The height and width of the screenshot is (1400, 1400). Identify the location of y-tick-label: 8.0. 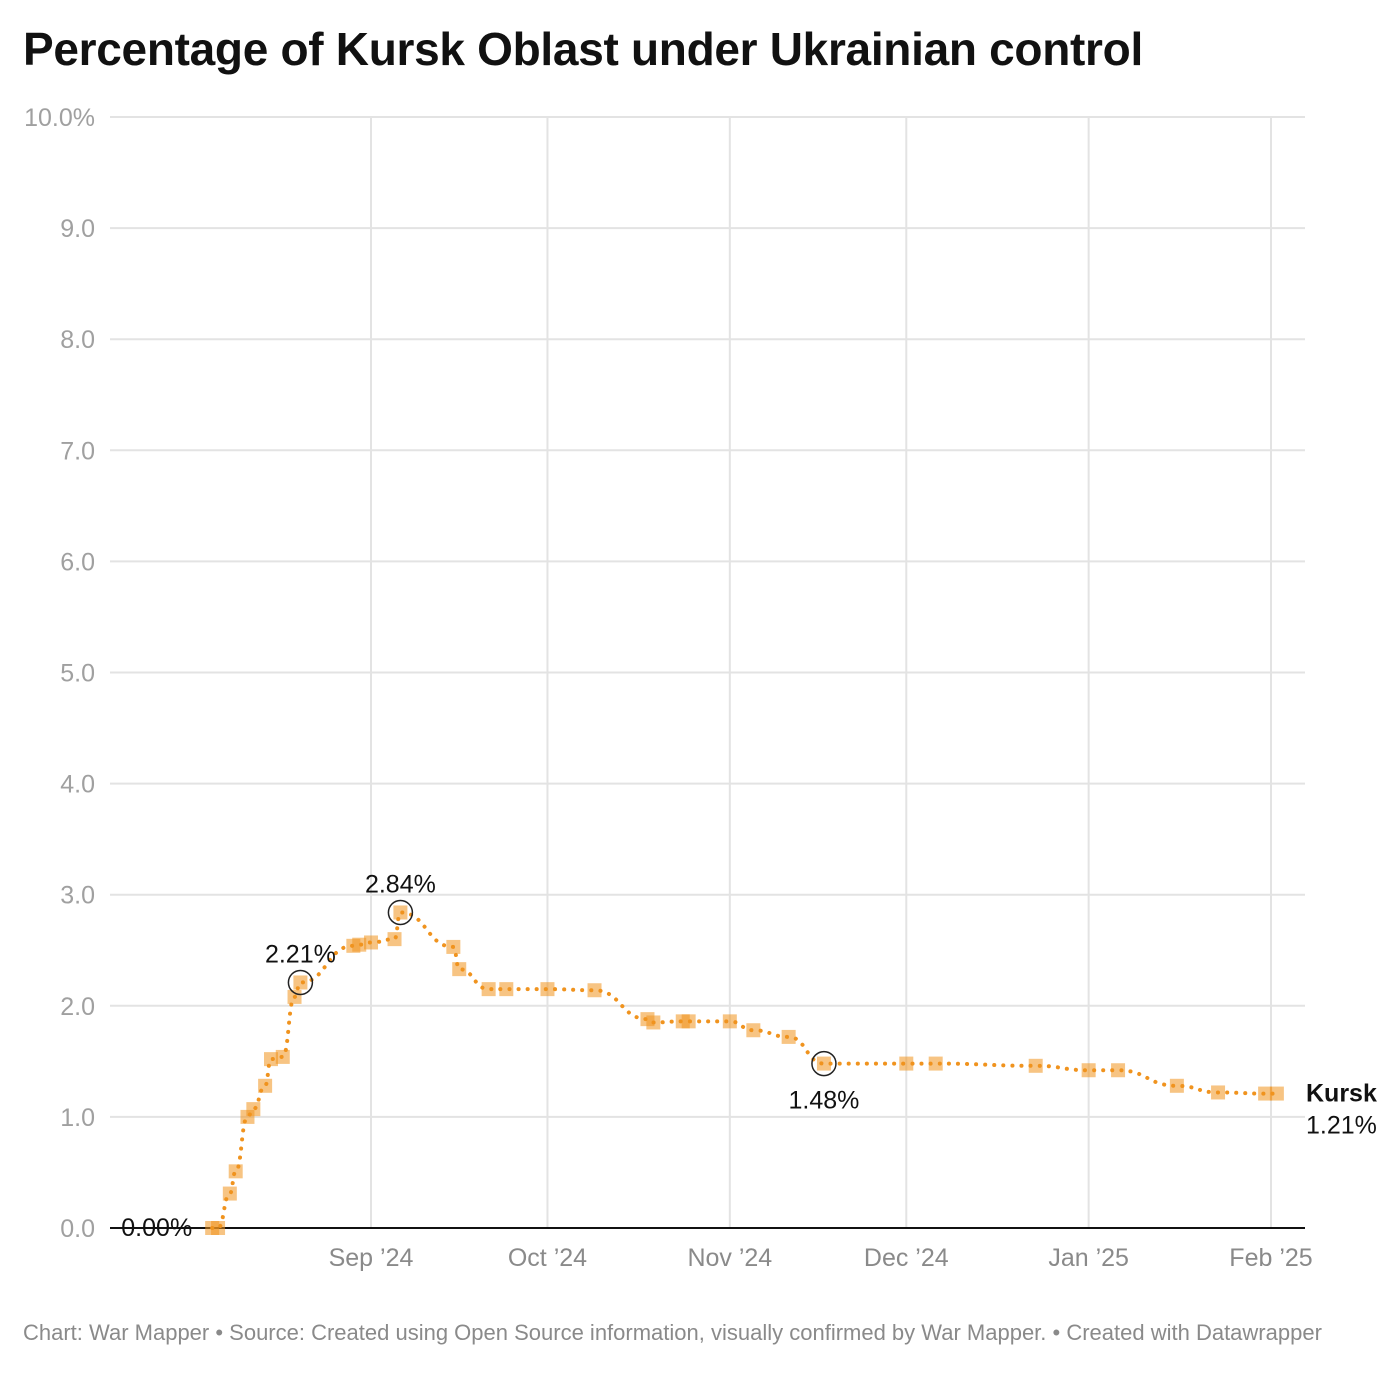
(77, 340).